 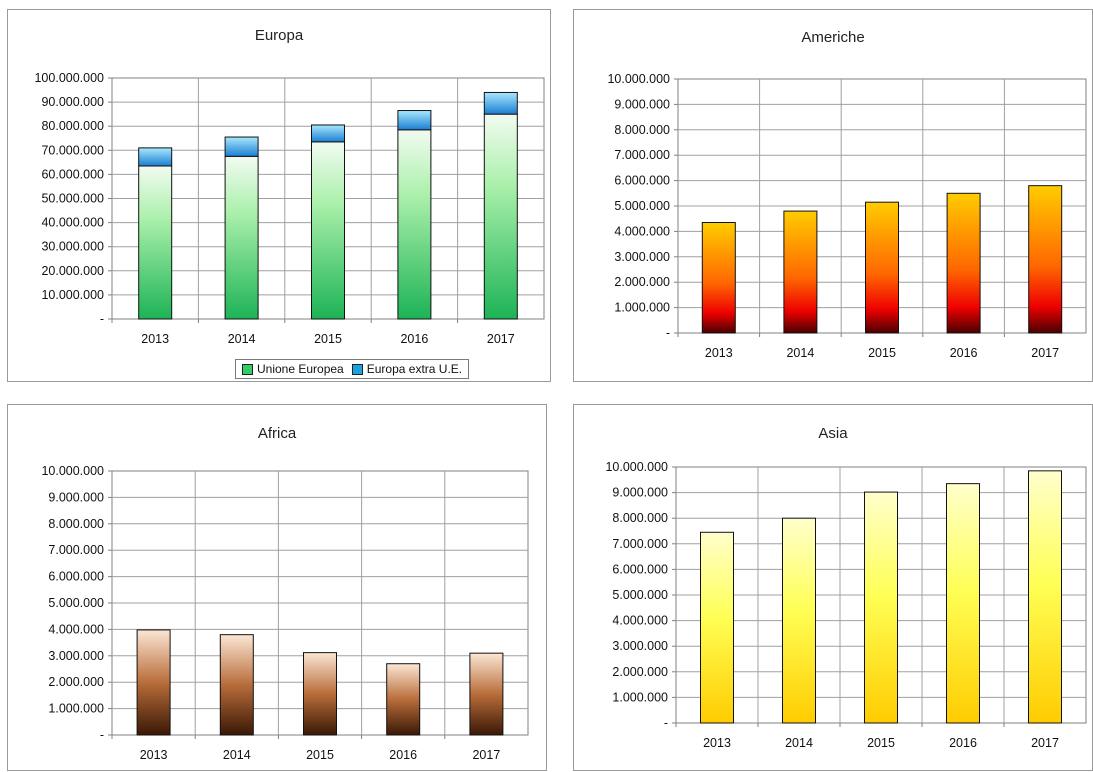 What do you see at coordinates (72, 223) in the screenshot?
I see `y-tick-label: 40.000.000` at bounding box center [72, 223].